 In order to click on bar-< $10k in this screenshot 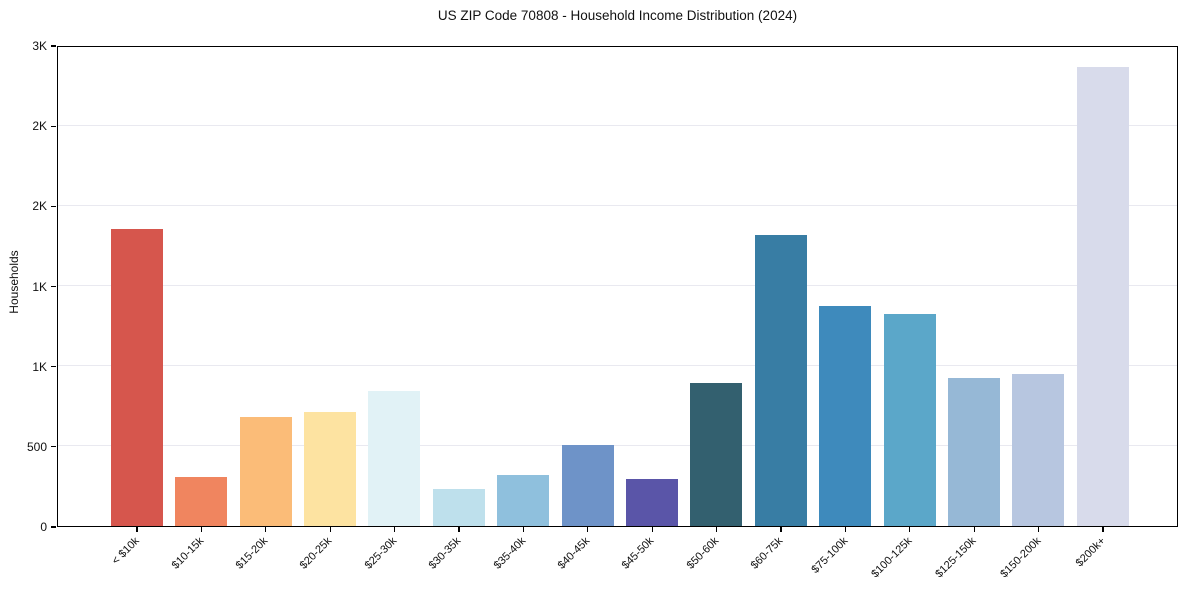, I will do `click(136, 377)`.